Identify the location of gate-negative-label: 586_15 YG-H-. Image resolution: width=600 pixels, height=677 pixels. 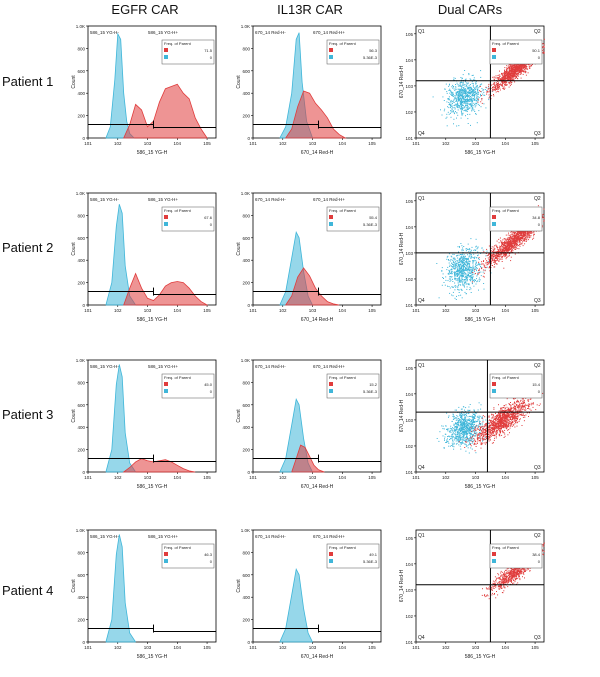
(104, 199).